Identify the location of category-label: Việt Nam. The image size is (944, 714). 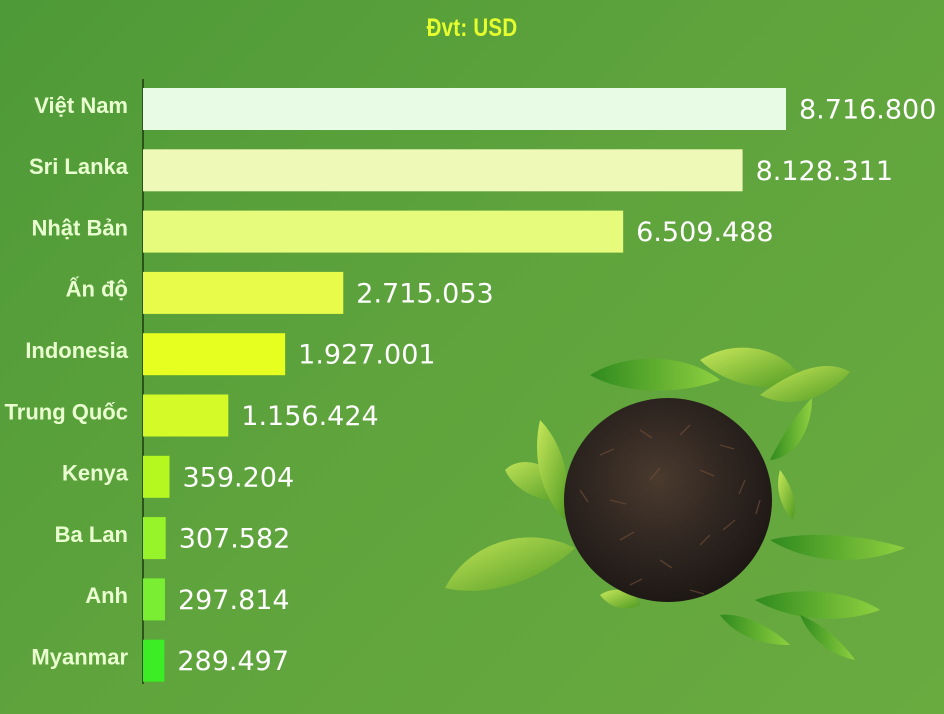
(81, 105).